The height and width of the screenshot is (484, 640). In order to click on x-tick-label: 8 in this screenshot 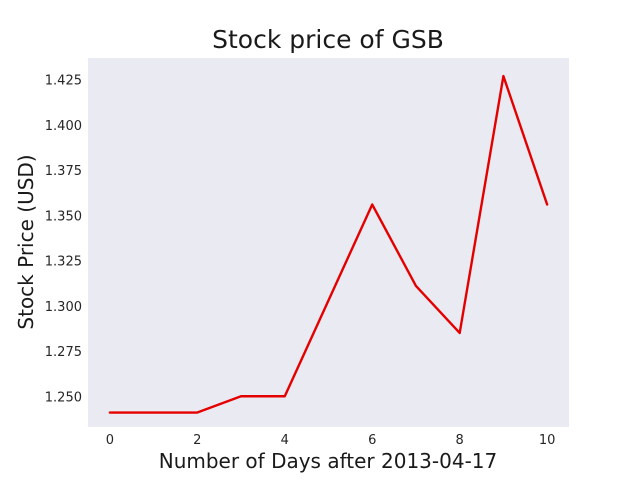, I will do `click(460, 440)`.